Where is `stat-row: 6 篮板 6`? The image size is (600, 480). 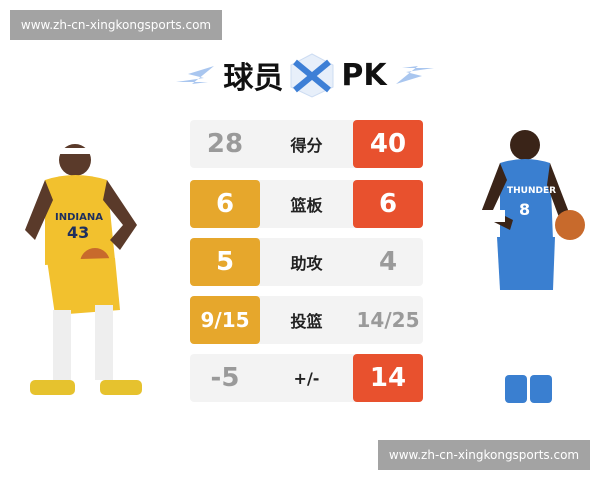
stat-row: 6 篮板 6 is located at coordinates (306, 204).